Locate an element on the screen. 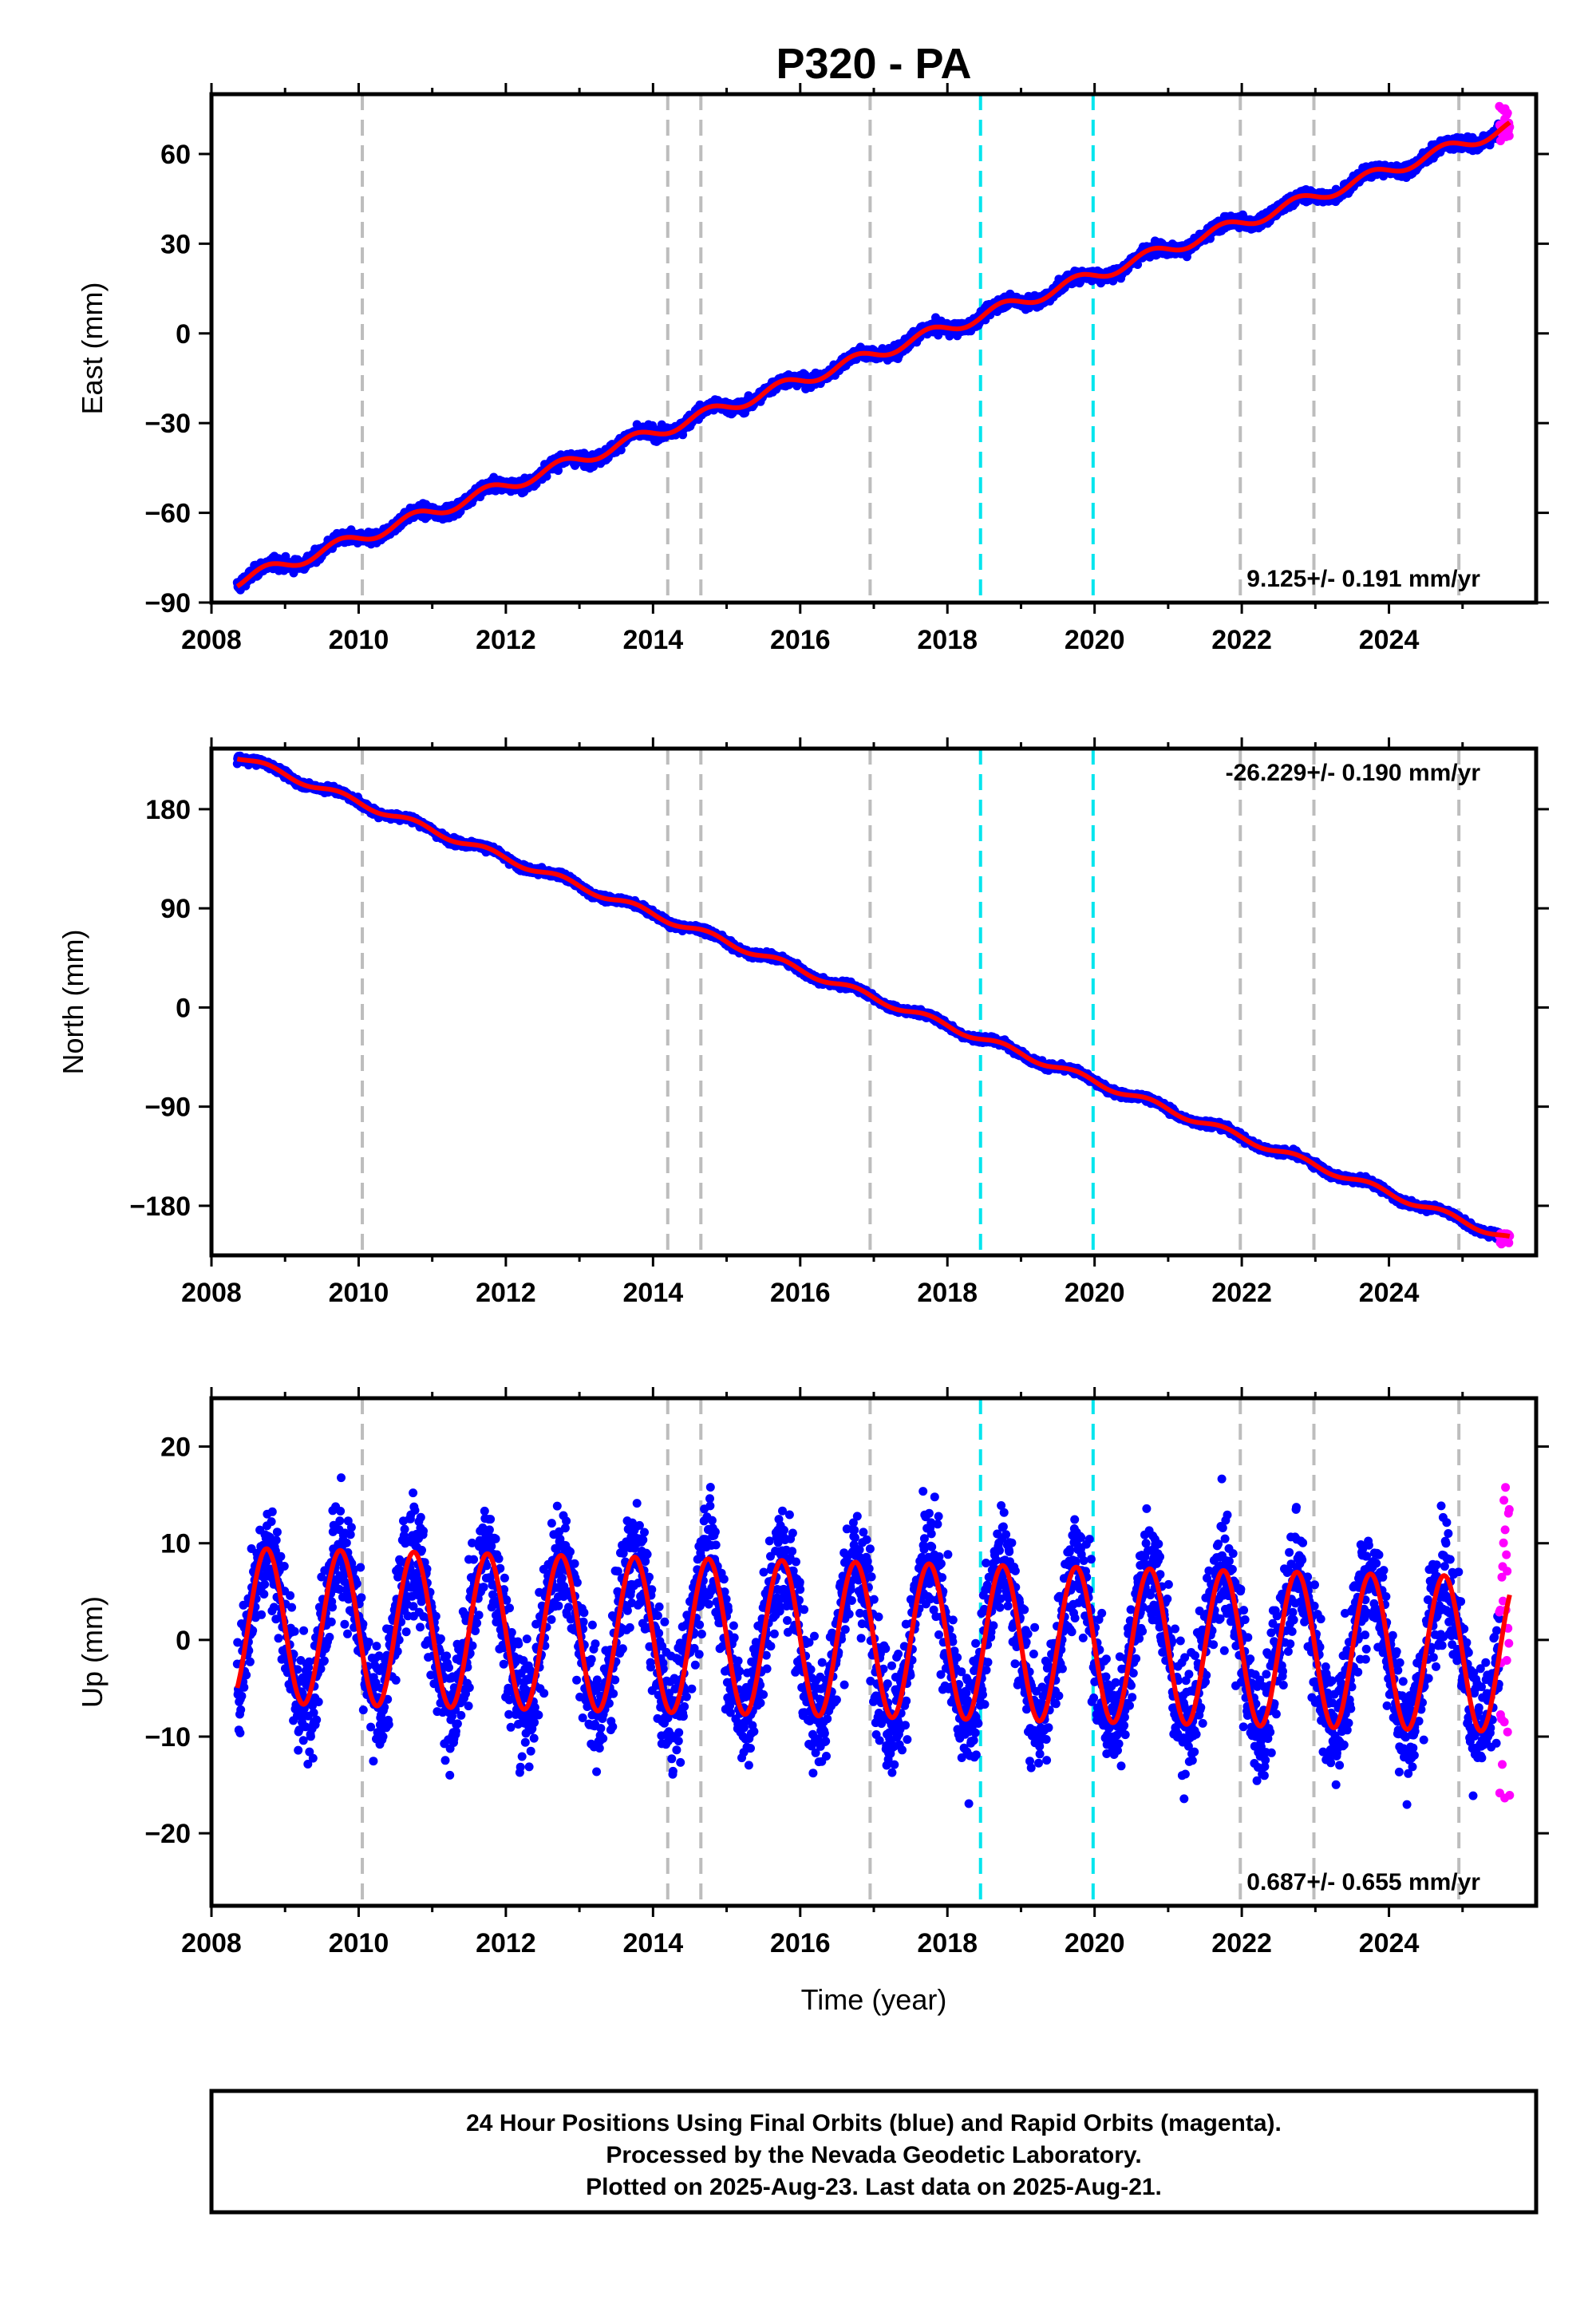 This screenshot has height=2316, width=1596. x-tick-label: 2008 is located at coordinates (211, 640).